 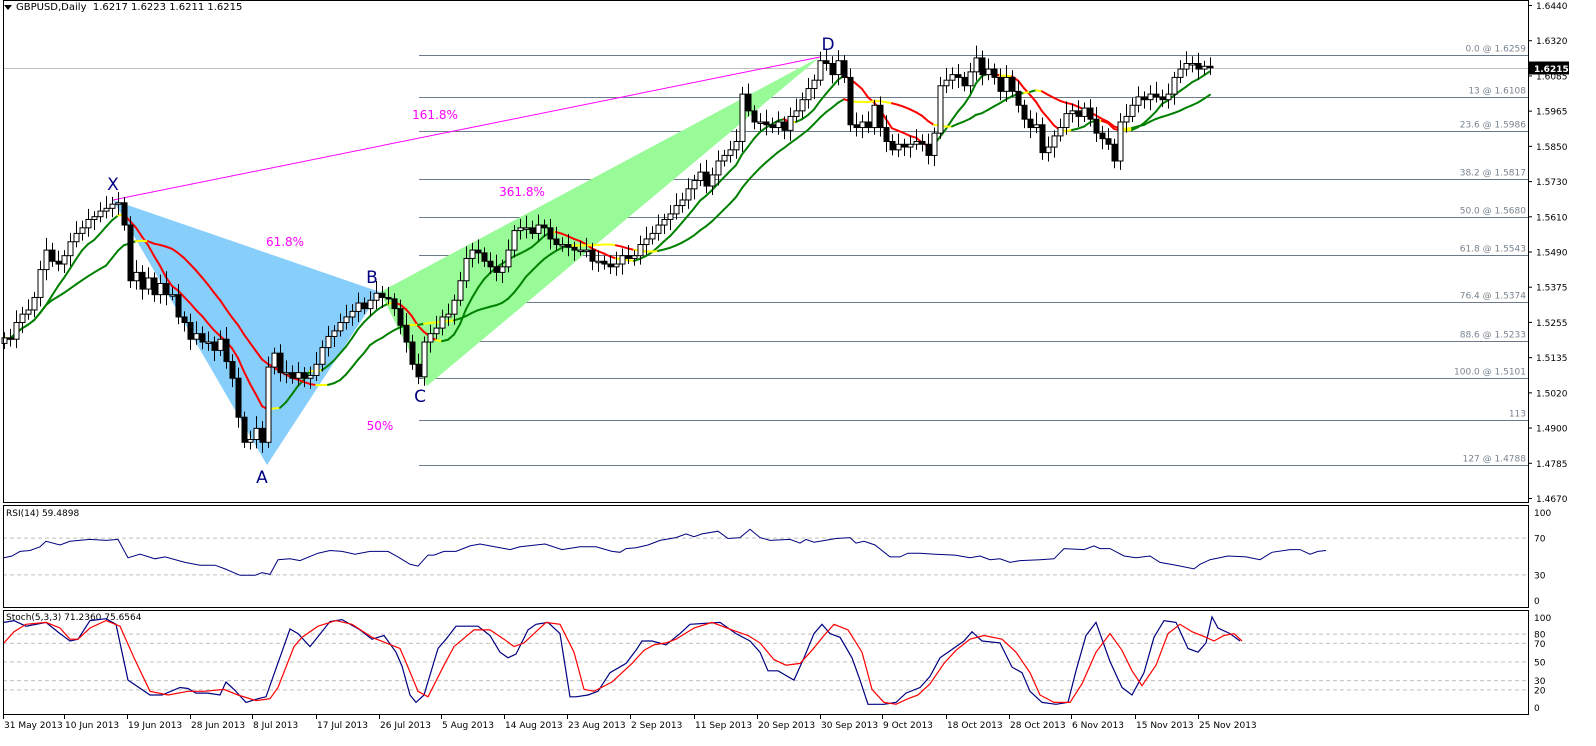 What do you see at coordinates (1540, 664) in the screenshot?
I see `stoch-tick-label: 50` at bounding box center [1540, 664].